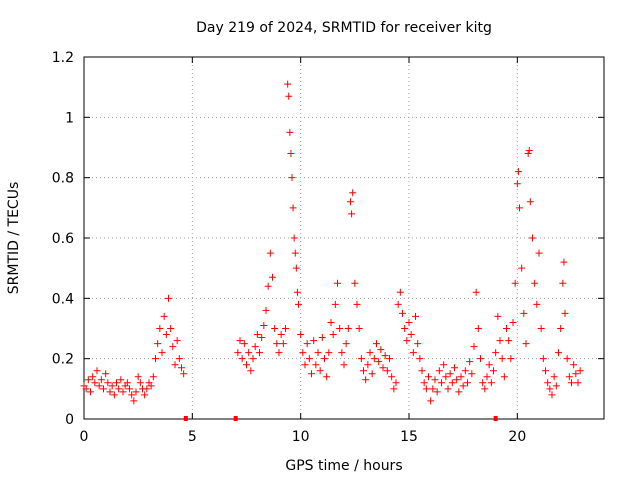  What do you see at coordinates (63, 58) in the screenshot?
I see `y-tick-label: 1.2` at bounding box center [63, 58].